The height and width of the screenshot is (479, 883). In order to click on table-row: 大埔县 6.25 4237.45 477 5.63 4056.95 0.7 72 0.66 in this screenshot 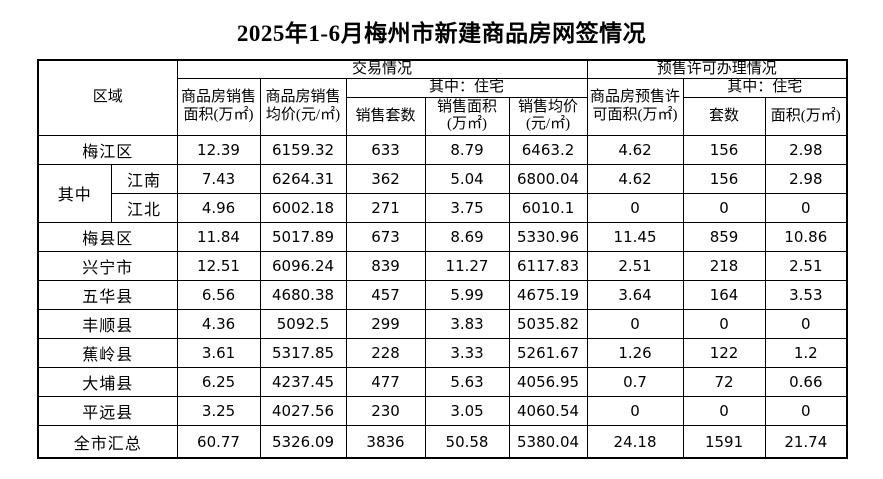, I will do `click(442, 381)`.